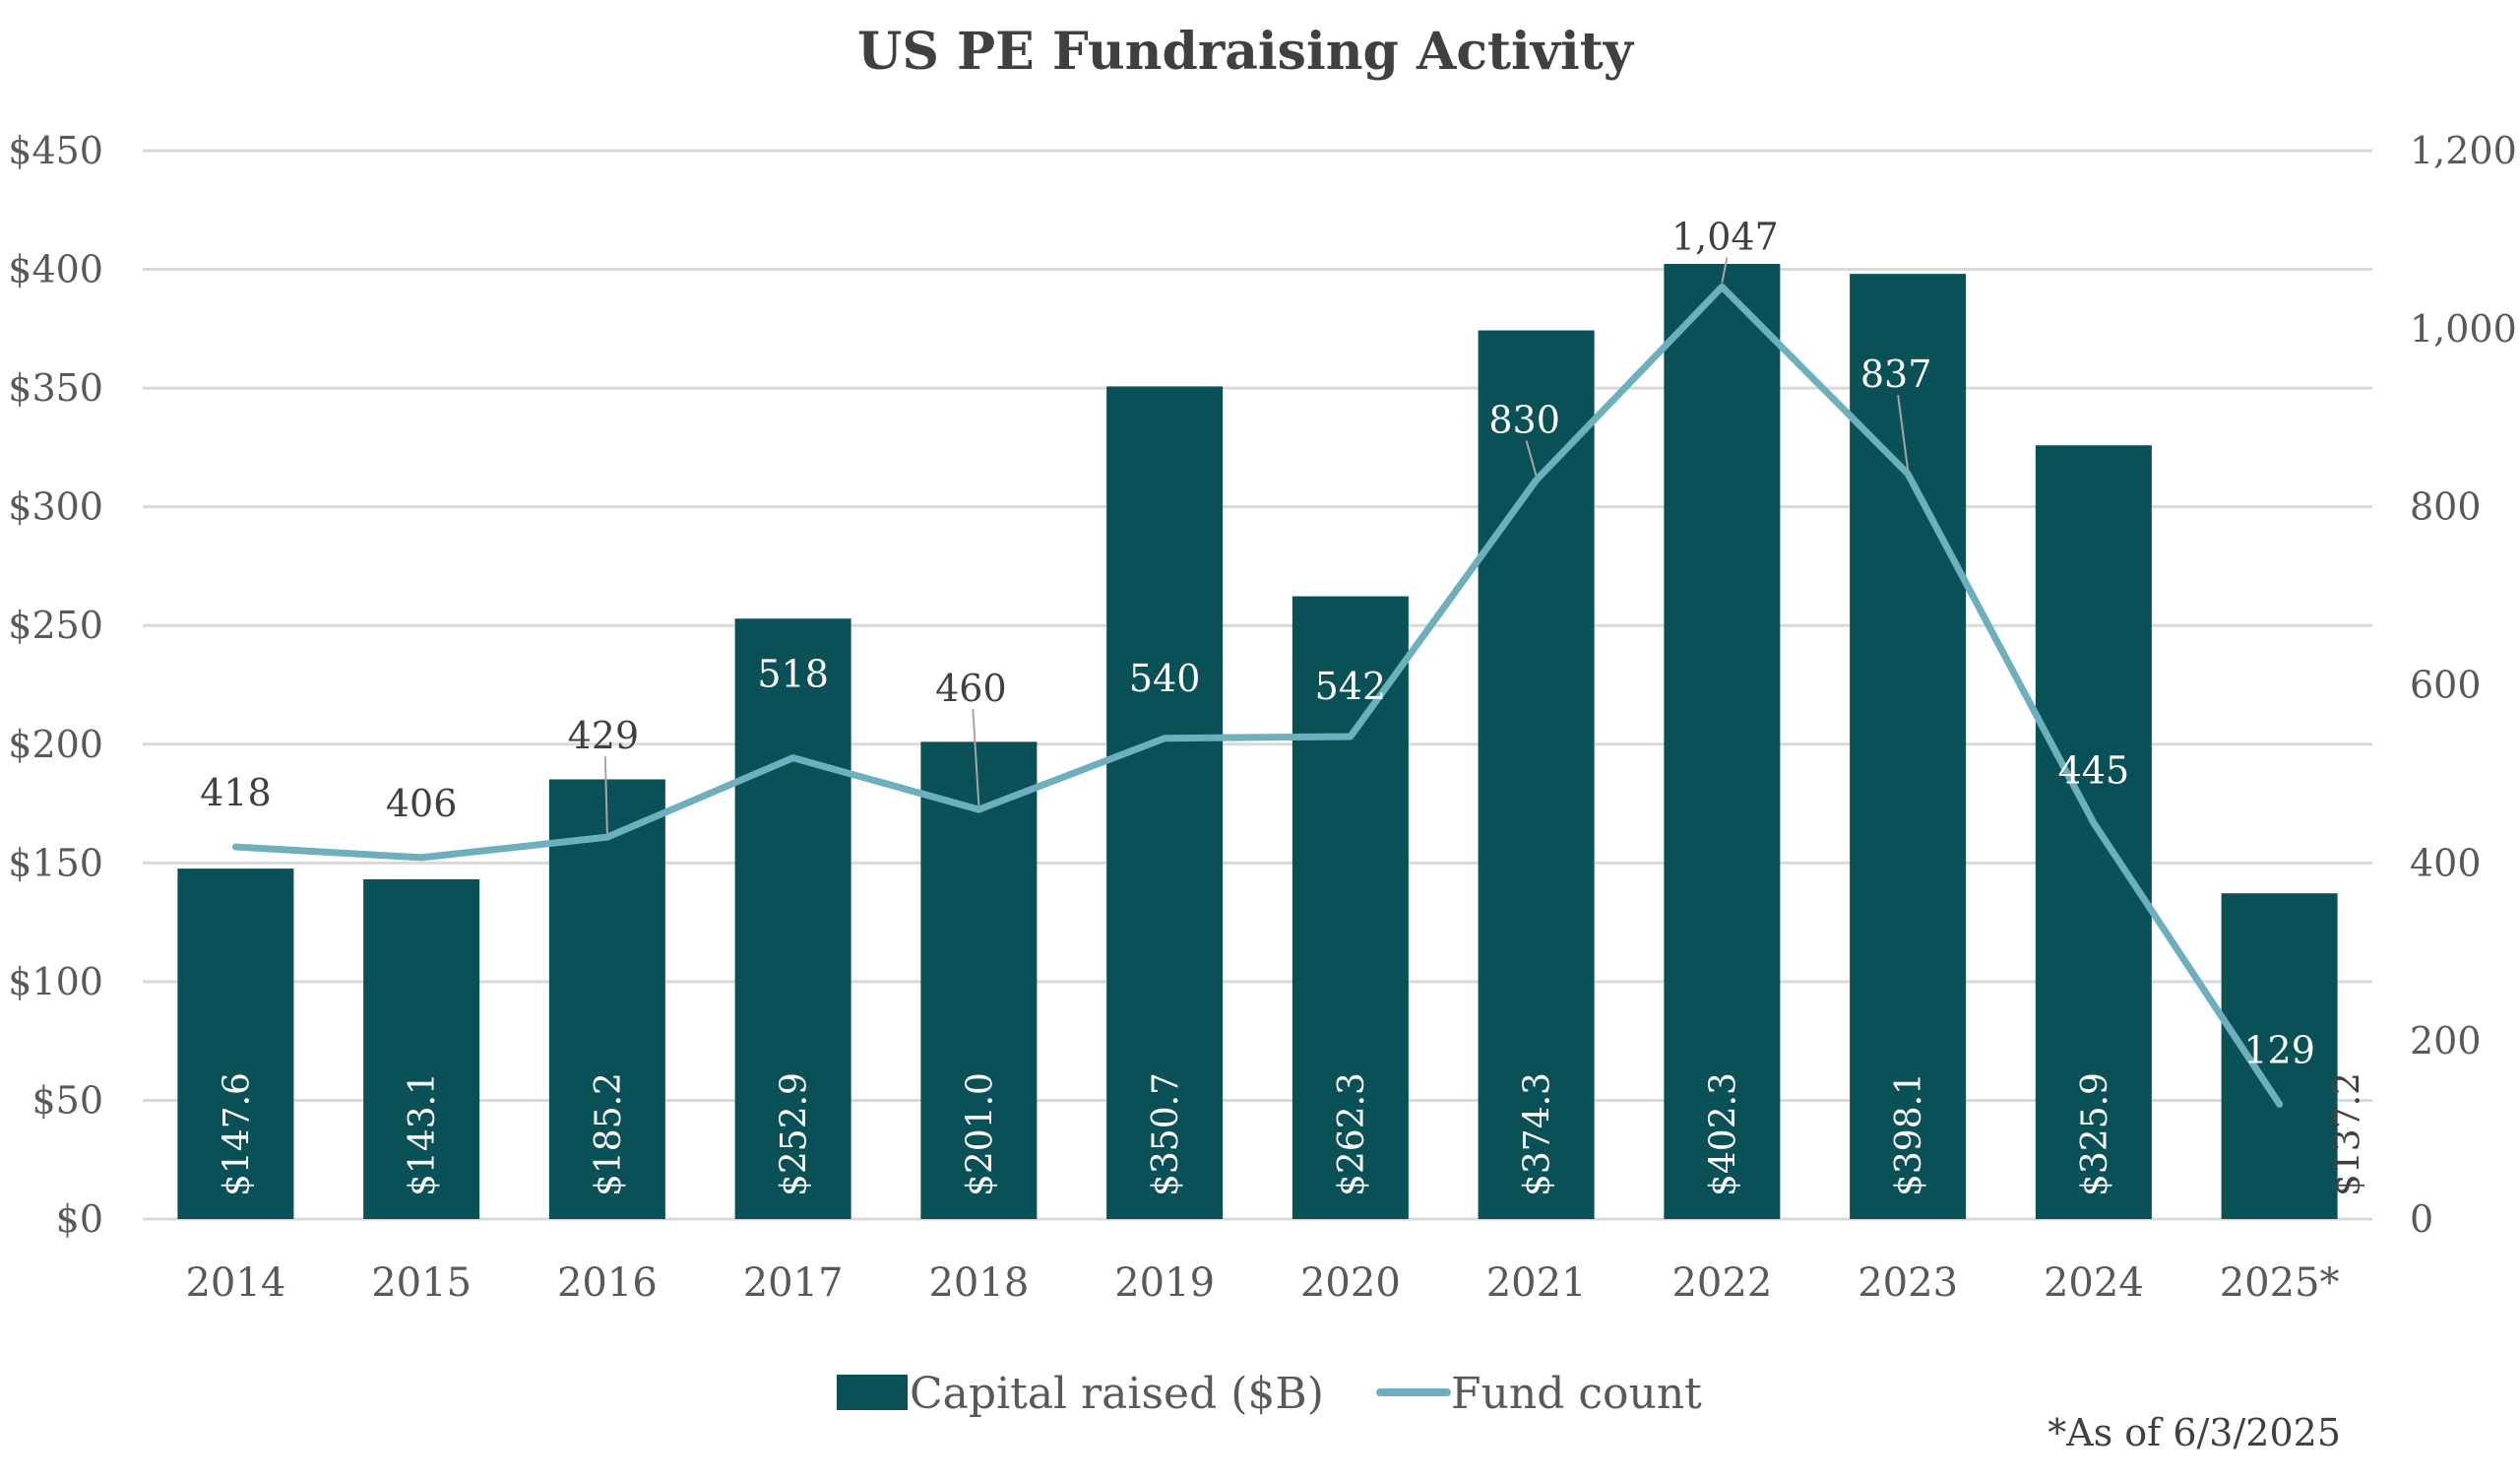  I want to click on line-data-label: 460, so click(971, 688).